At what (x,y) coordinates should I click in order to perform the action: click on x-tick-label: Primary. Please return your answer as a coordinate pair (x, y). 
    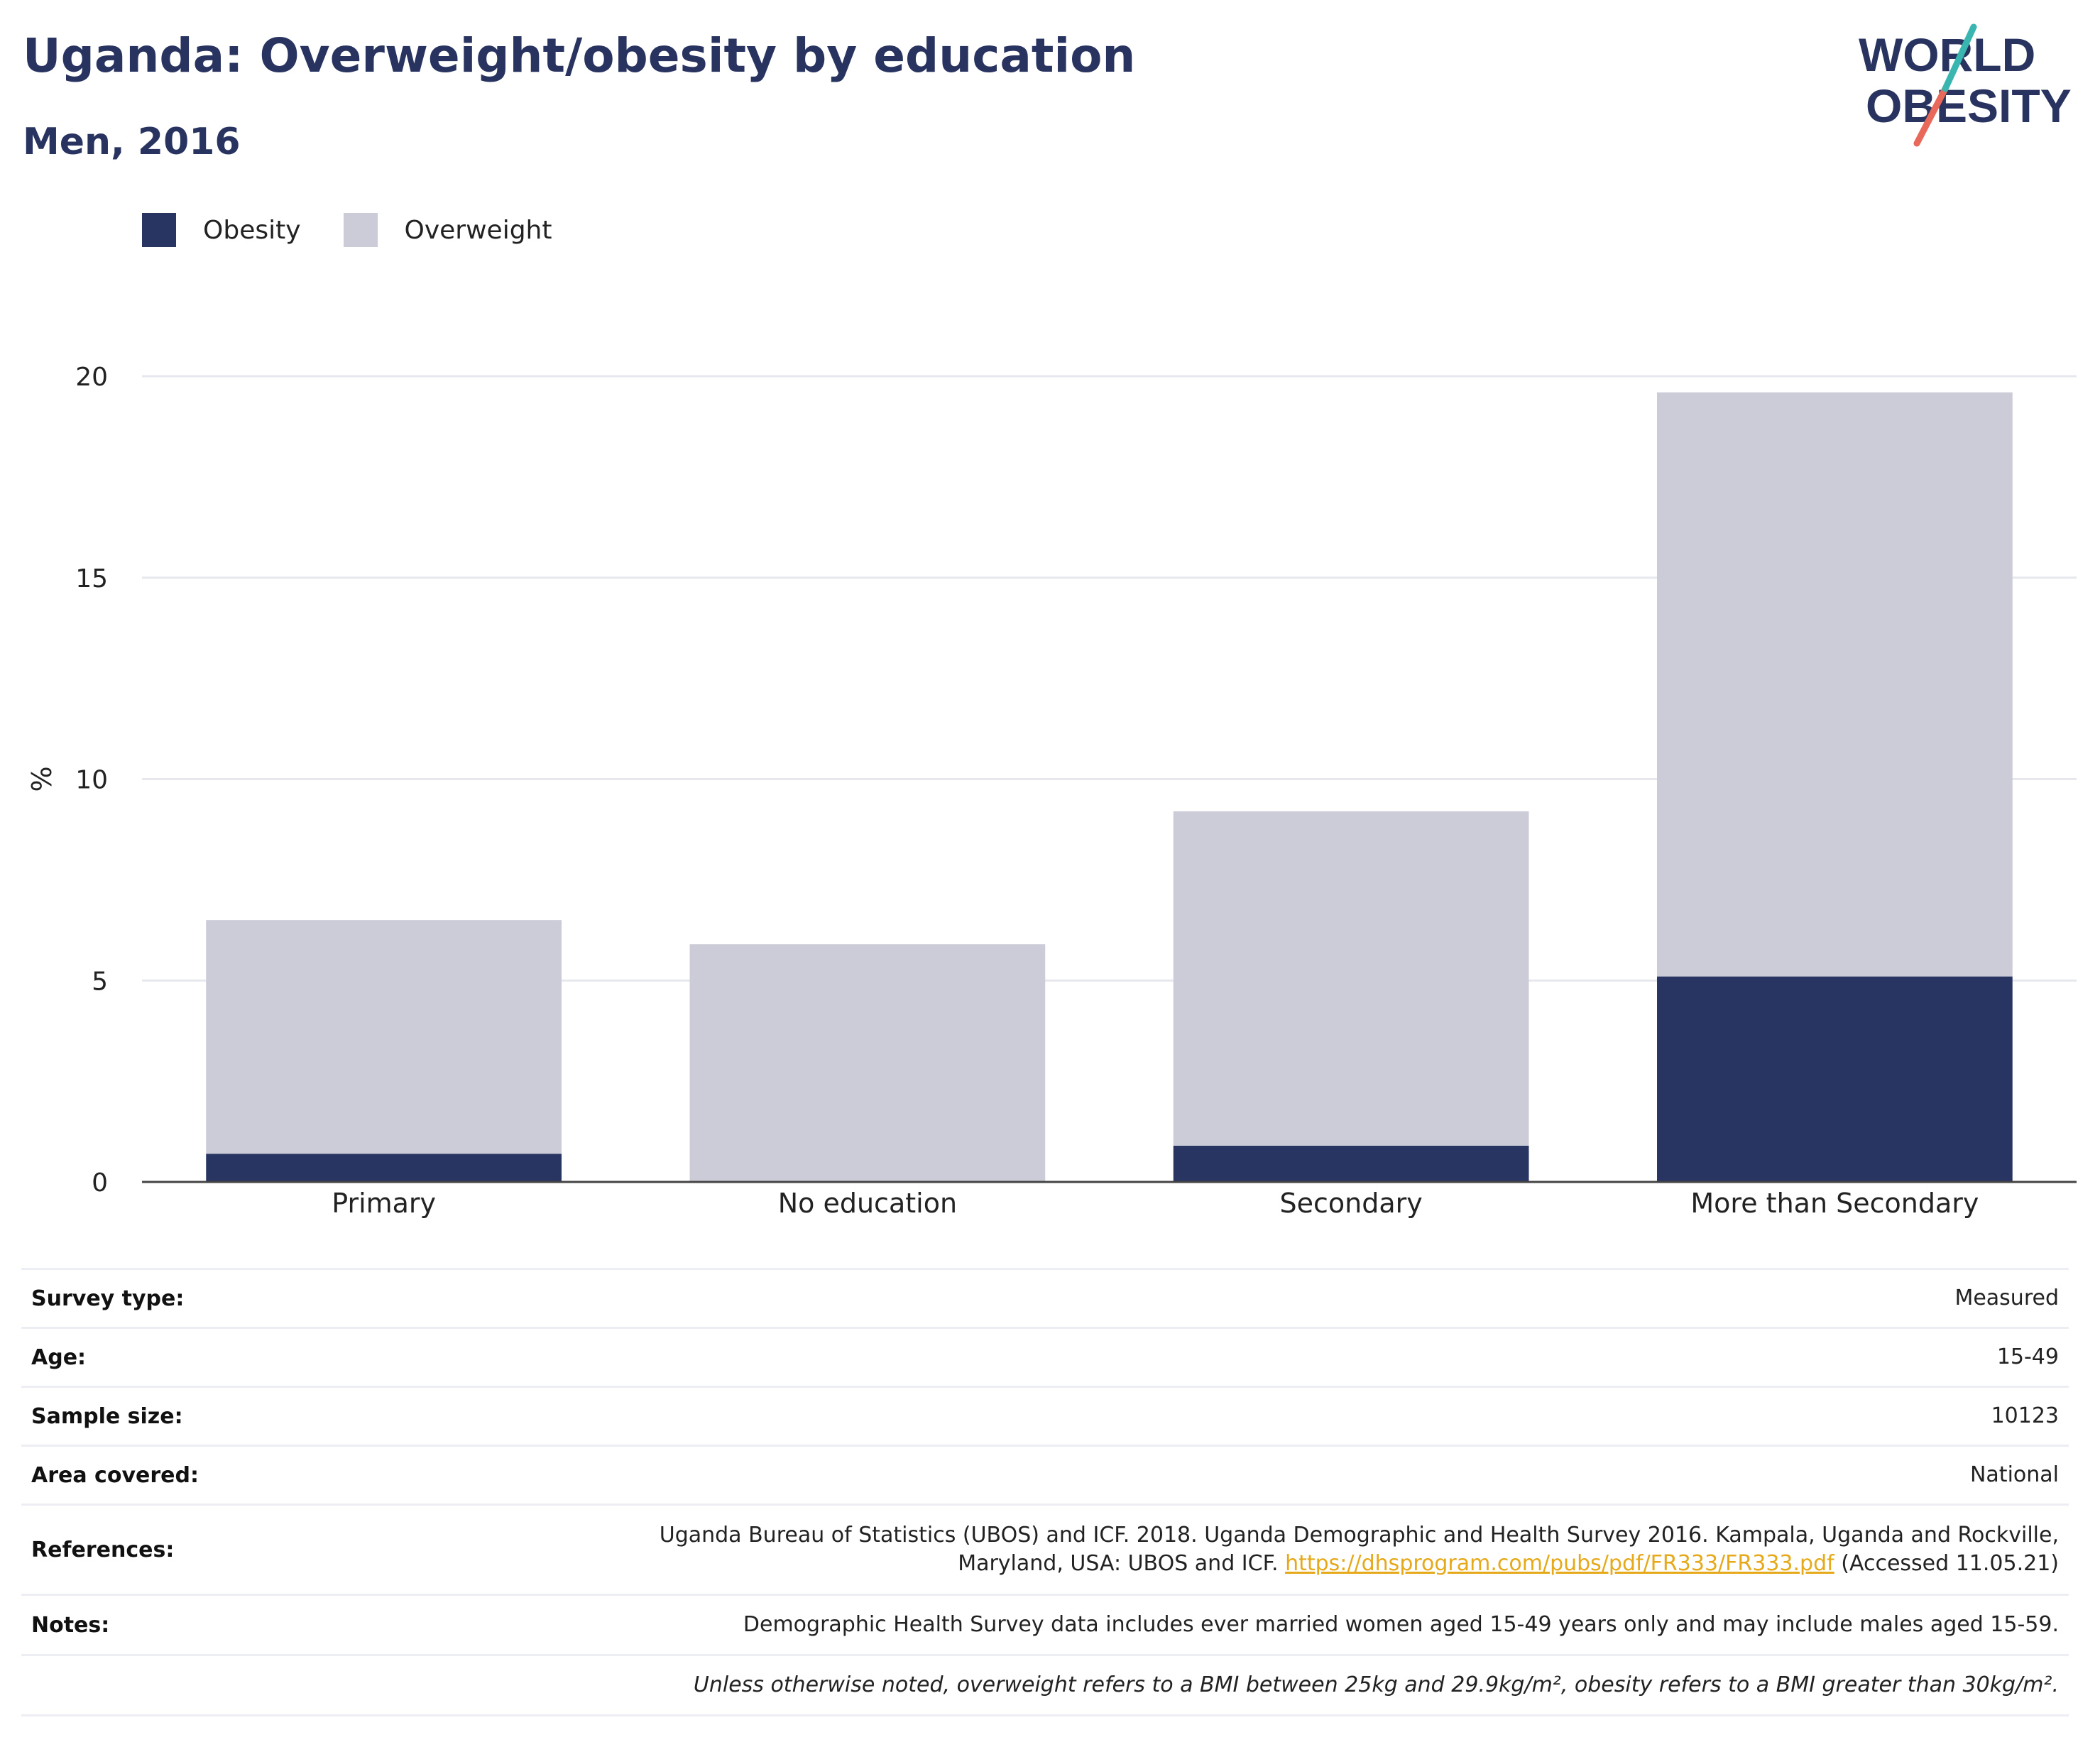
    Looking at the image, I should click on (384, 1203).